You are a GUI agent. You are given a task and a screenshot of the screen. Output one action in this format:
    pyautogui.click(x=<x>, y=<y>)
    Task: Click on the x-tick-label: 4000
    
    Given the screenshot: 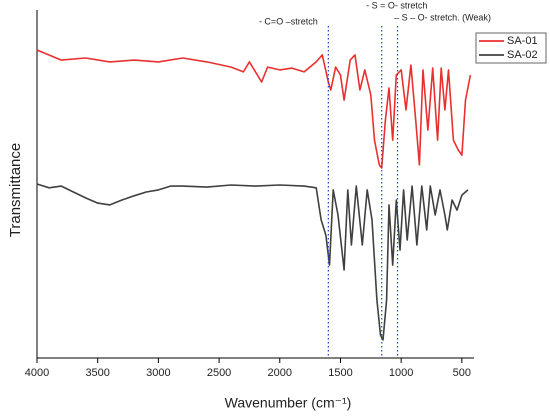 What is the action you would take?
    pyautogui.click(x=37, y=373)
    